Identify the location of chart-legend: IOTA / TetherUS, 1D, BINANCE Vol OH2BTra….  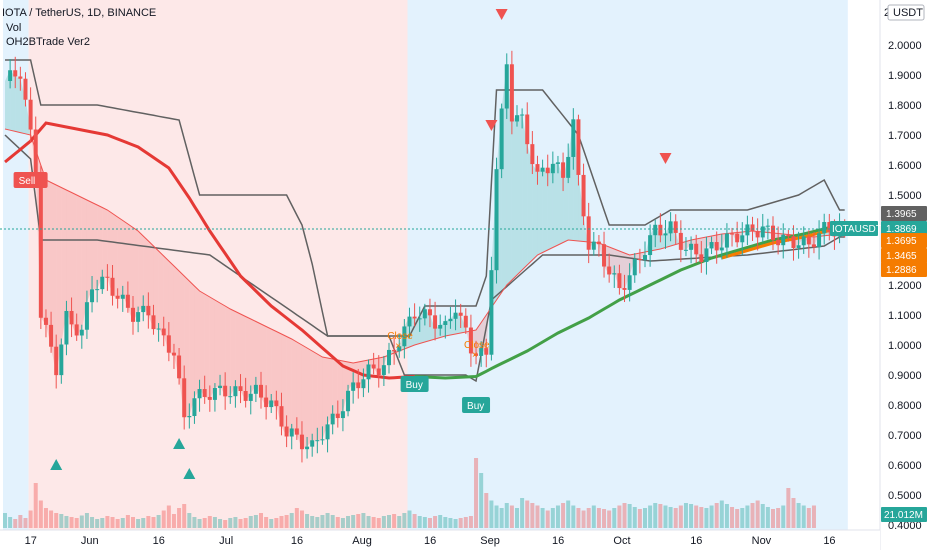
(79, 27).